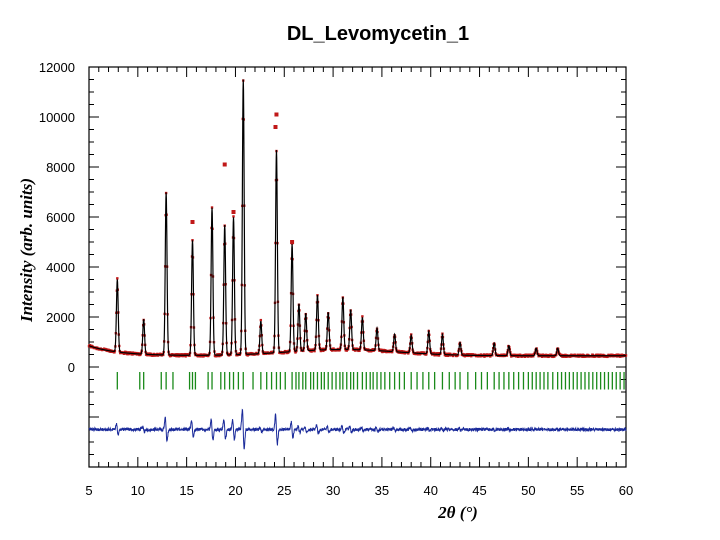 The image size is (720, 540). Describe the element at coordinates (26, 250) in the screenshot. I see `y-axis-label: Intensity (arb. units)` at that location.